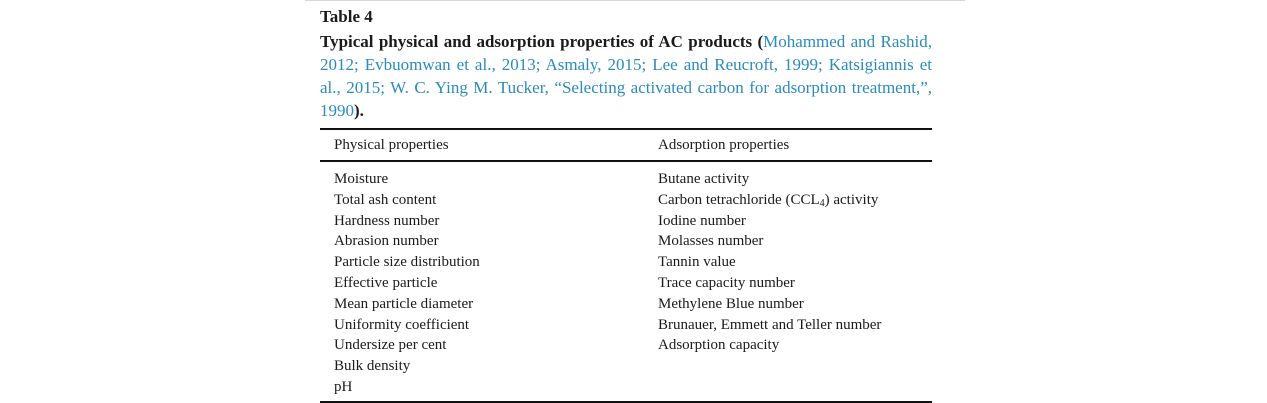  Describe the element at coordinates (361, 179) in the screenshot. I see `physical-cell: Moisture` at that location.